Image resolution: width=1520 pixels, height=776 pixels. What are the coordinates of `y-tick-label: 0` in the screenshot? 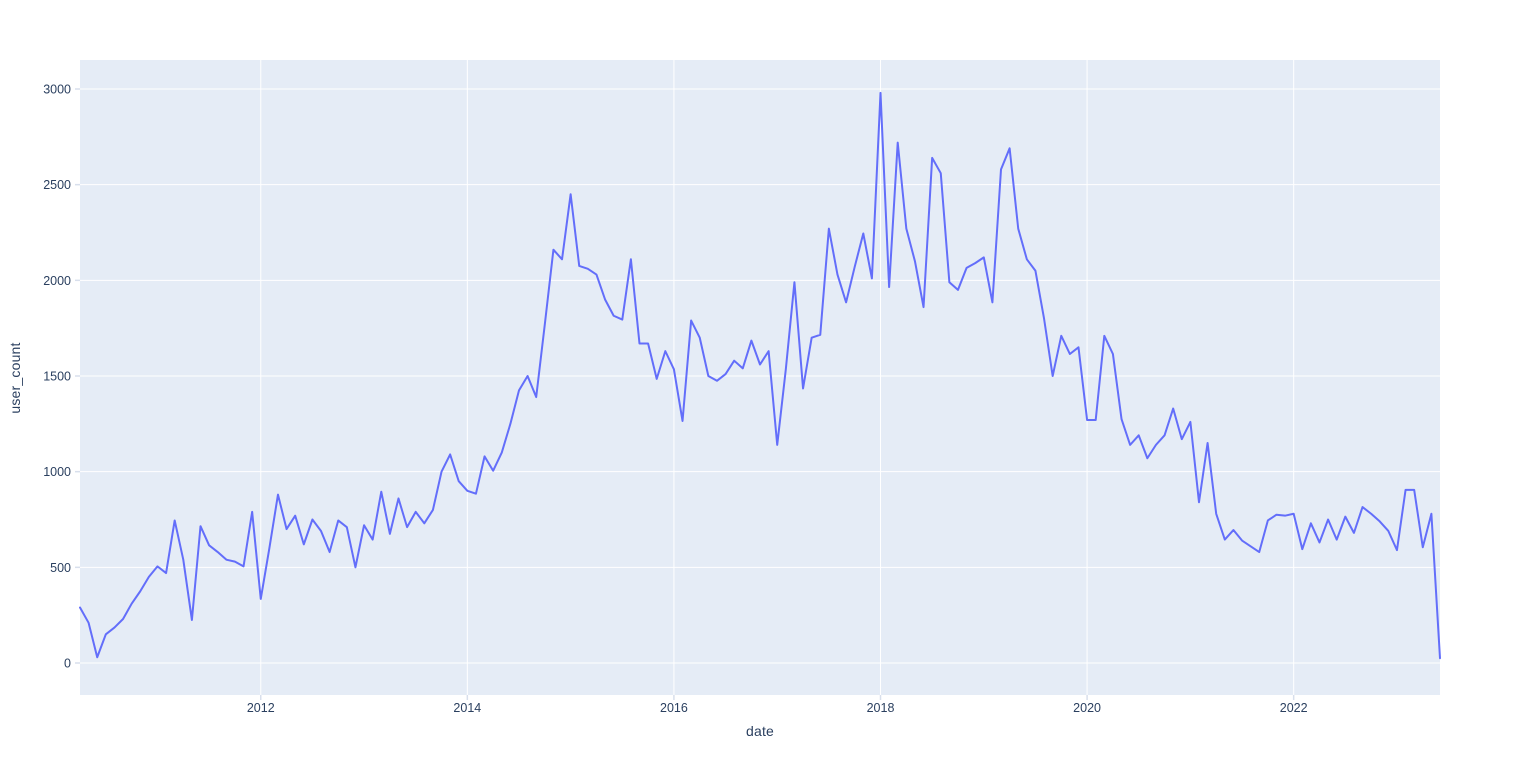 It's located at (67, 664).